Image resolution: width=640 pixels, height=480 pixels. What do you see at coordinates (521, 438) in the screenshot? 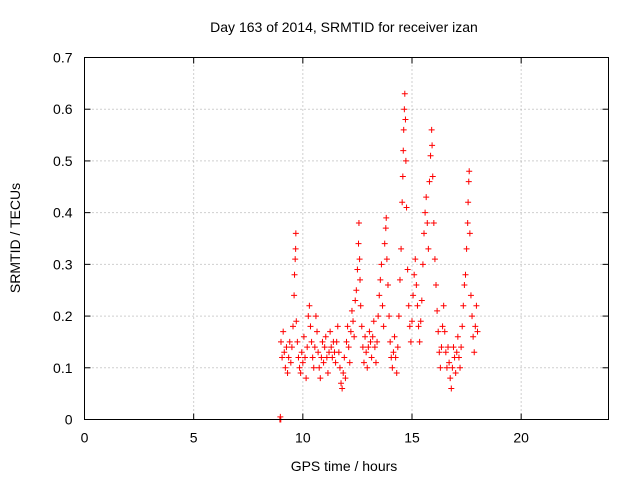
I see `x-tick-label: 20` at bounding box center [521, 438].